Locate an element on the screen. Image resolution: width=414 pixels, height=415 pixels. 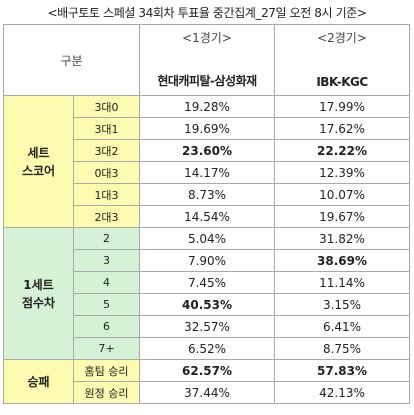
row-label: 3대1 is located at coordinates (106, 128).